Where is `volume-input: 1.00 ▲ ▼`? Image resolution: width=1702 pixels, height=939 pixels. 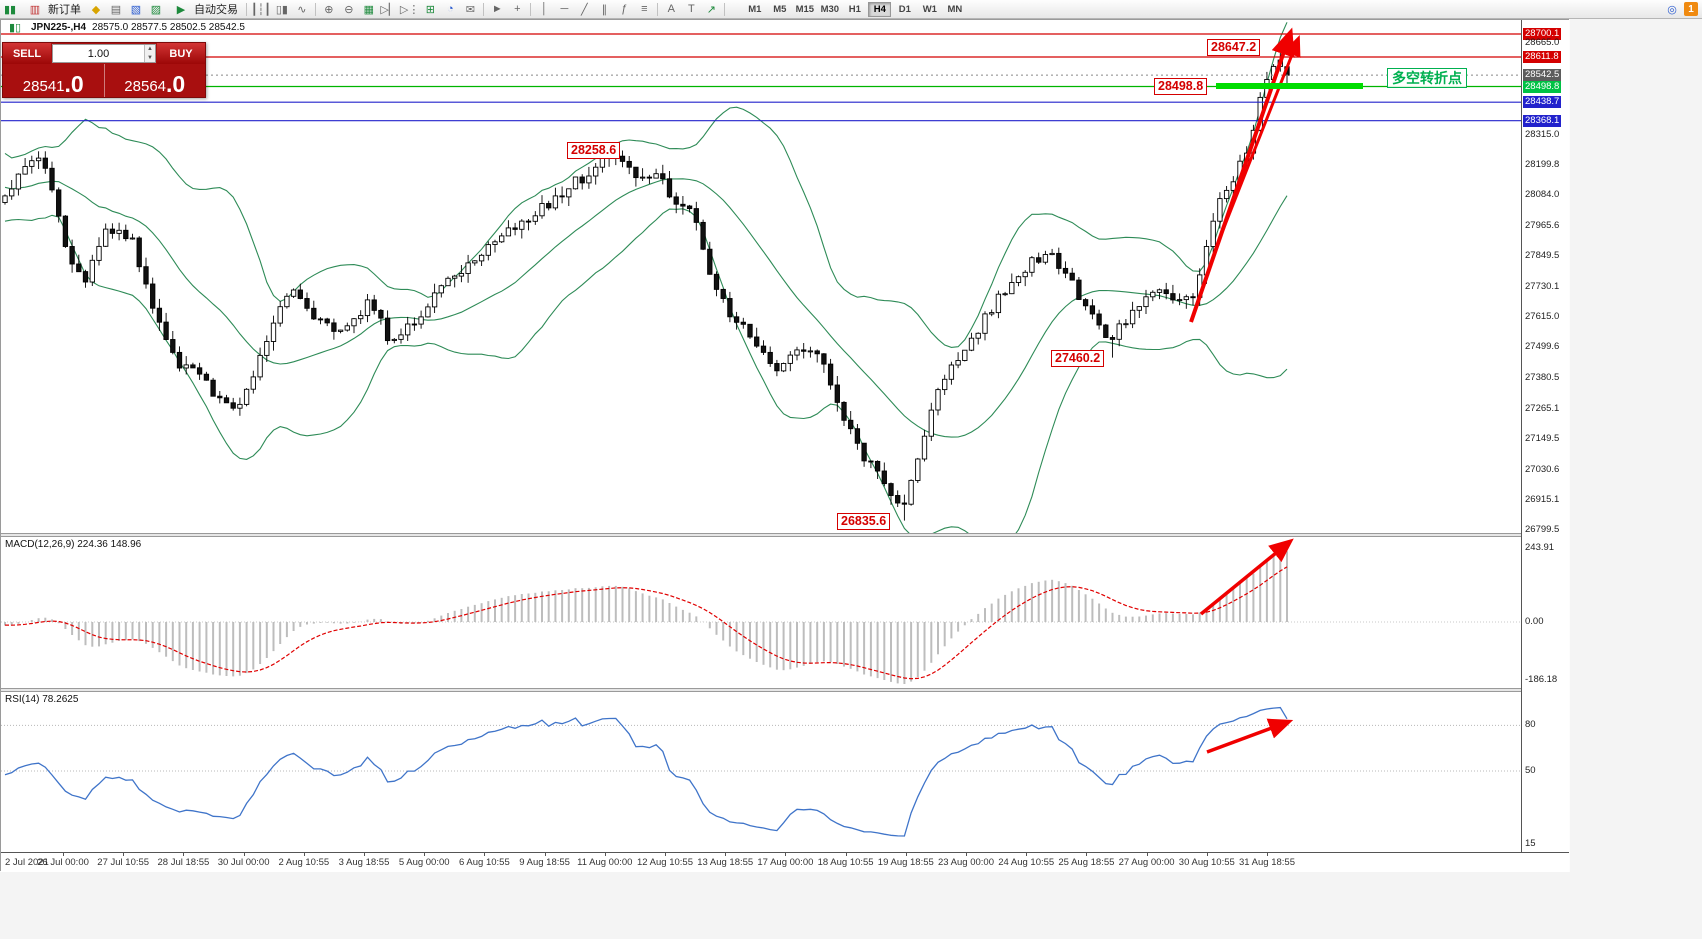 volume-input: 1.00 ▲ ▼ is located at coordinates (104, 53).